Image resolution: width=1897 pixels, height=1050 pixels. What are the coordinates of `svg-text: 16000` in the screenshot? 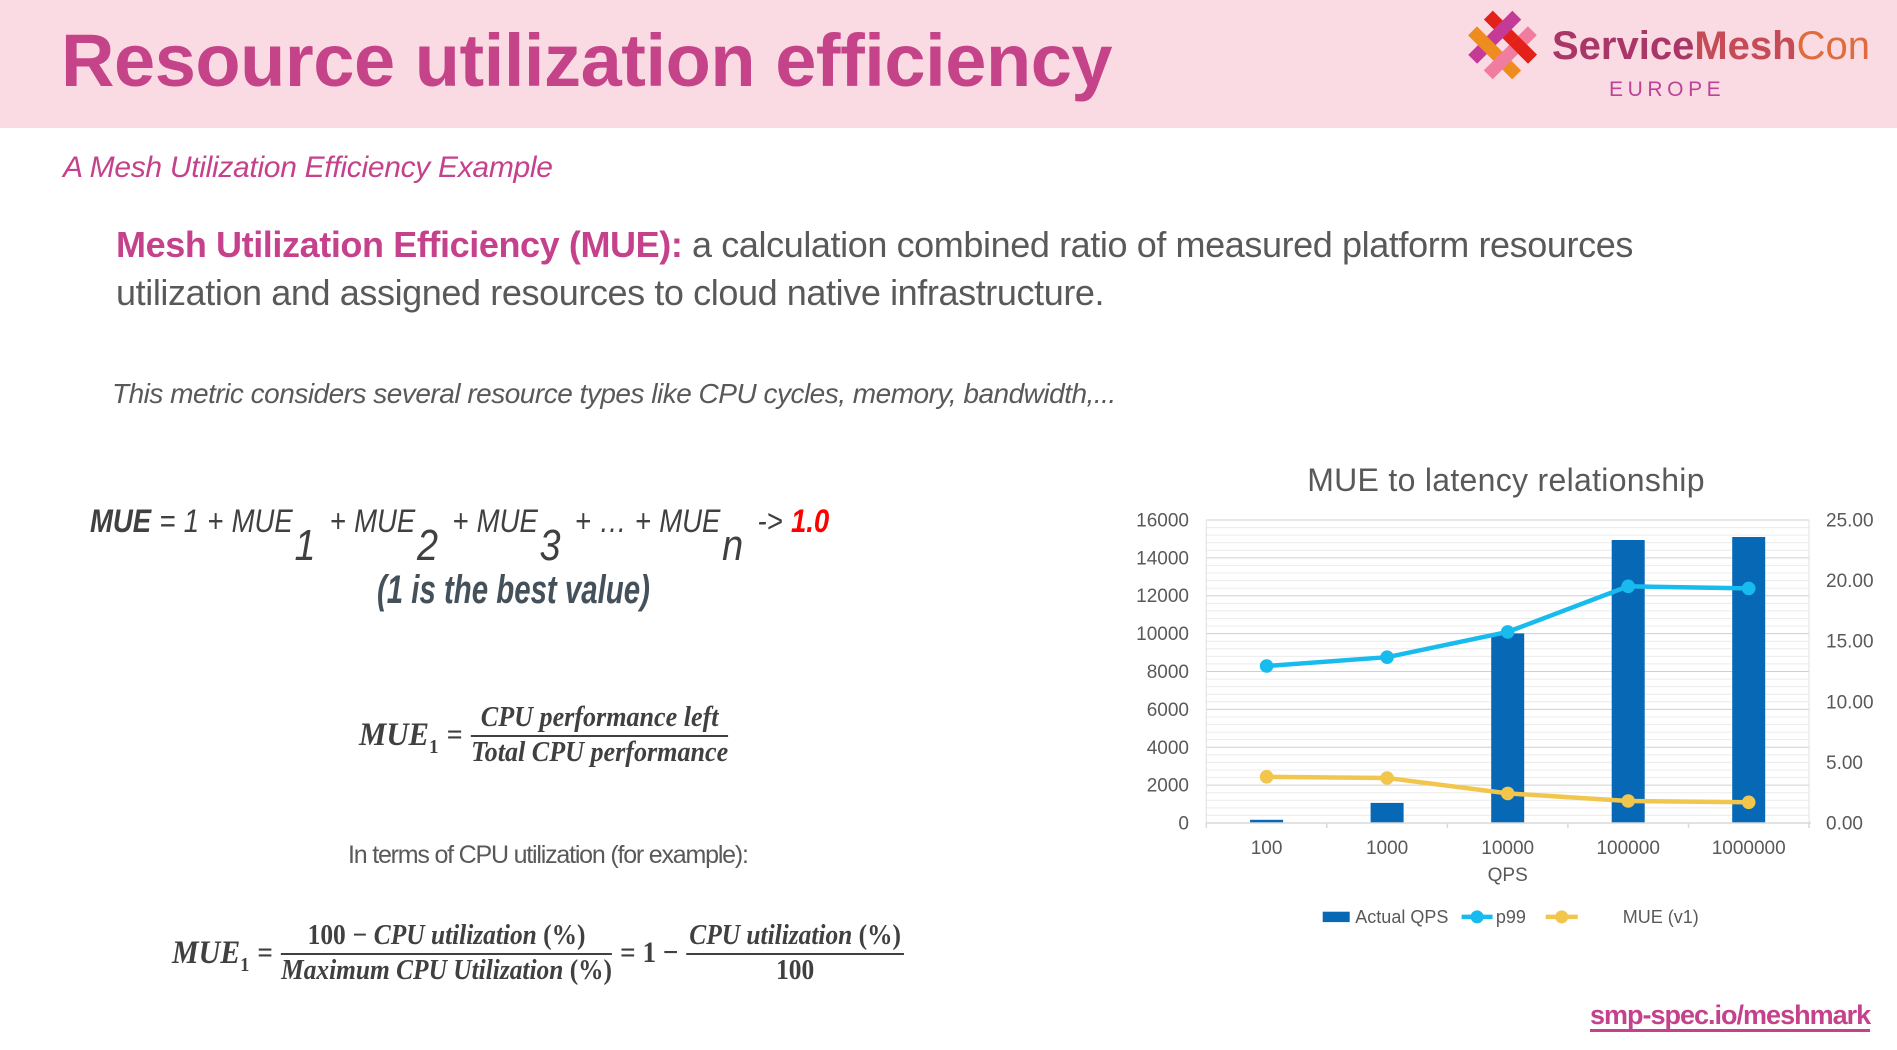 It's located at (1162, 521).